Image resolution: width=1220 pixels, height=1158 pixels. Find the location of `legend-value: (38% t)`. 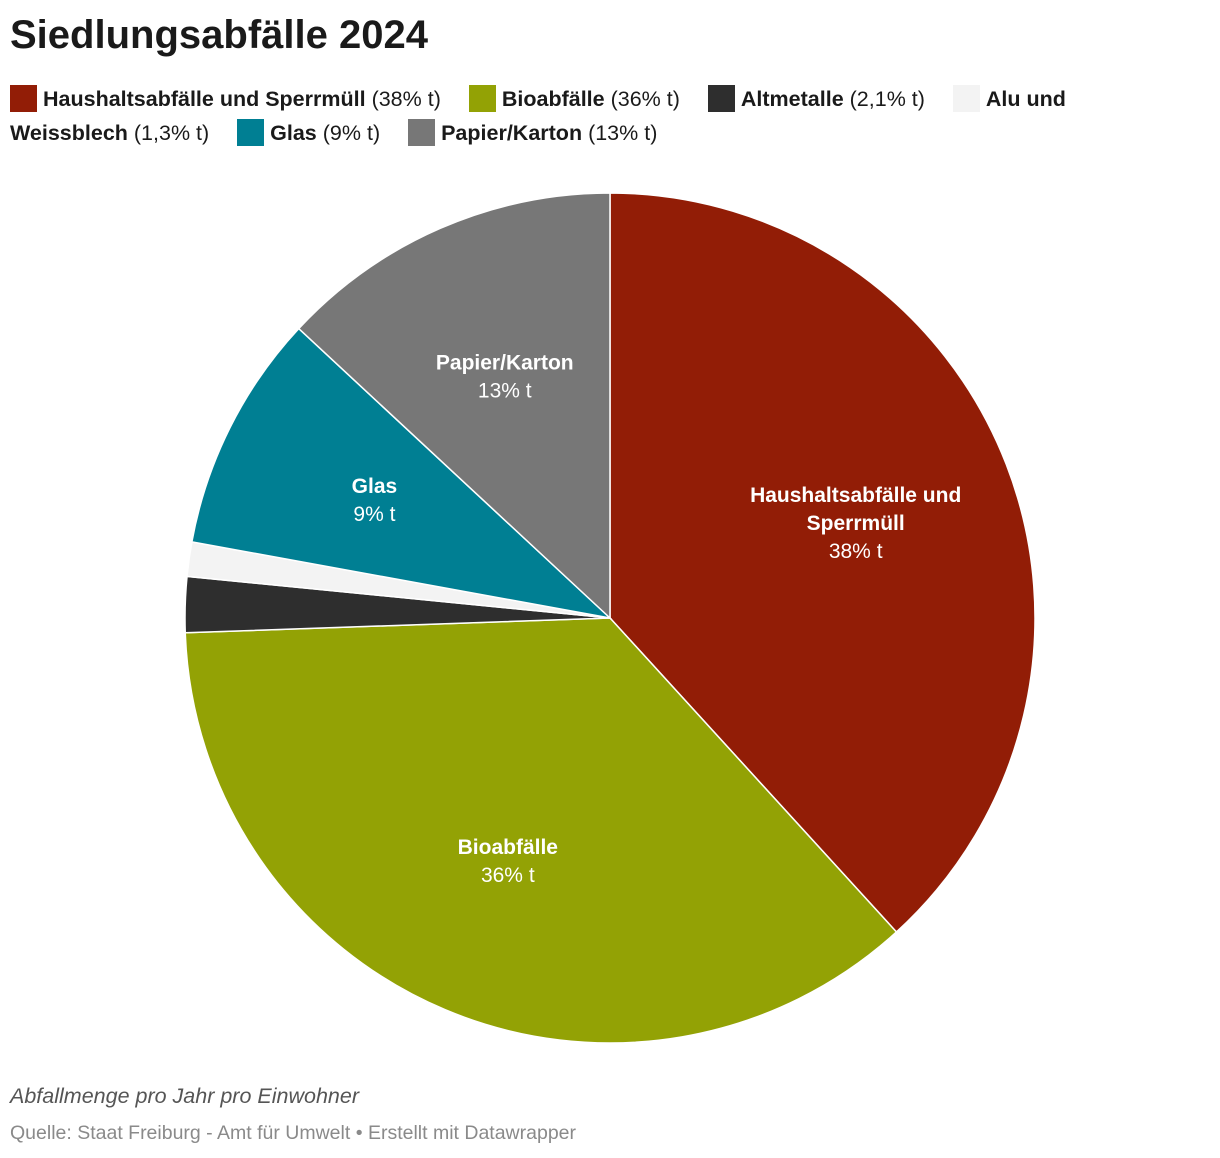

legend-value: (38% t) is located at coordinates (406, 99).